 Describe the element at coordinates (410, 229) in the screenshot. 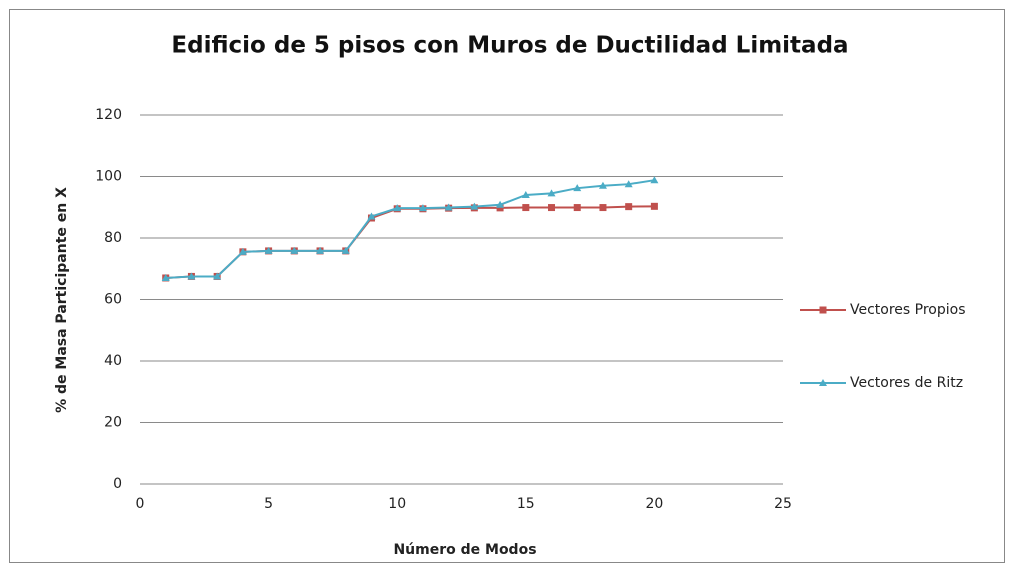

I see `series-line` at that location.